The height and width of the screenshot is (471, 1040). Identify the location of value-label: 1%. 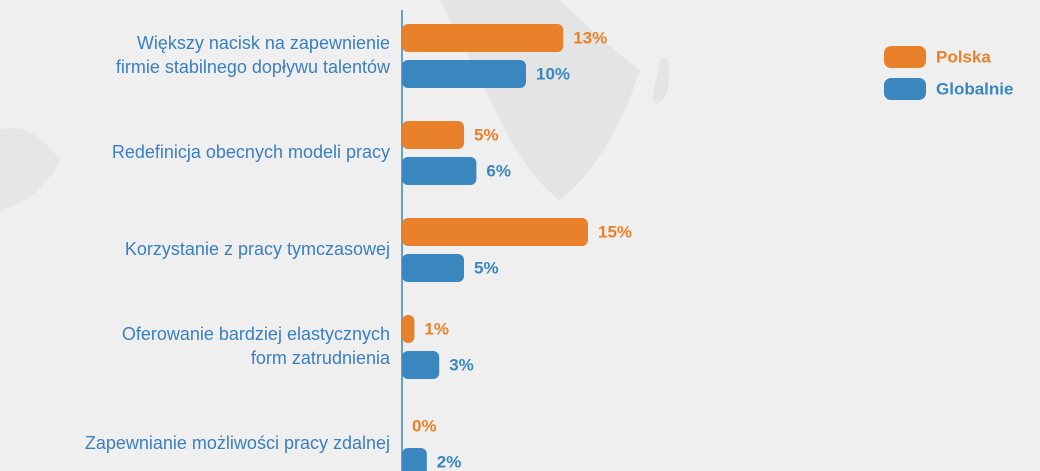
(436, 328).